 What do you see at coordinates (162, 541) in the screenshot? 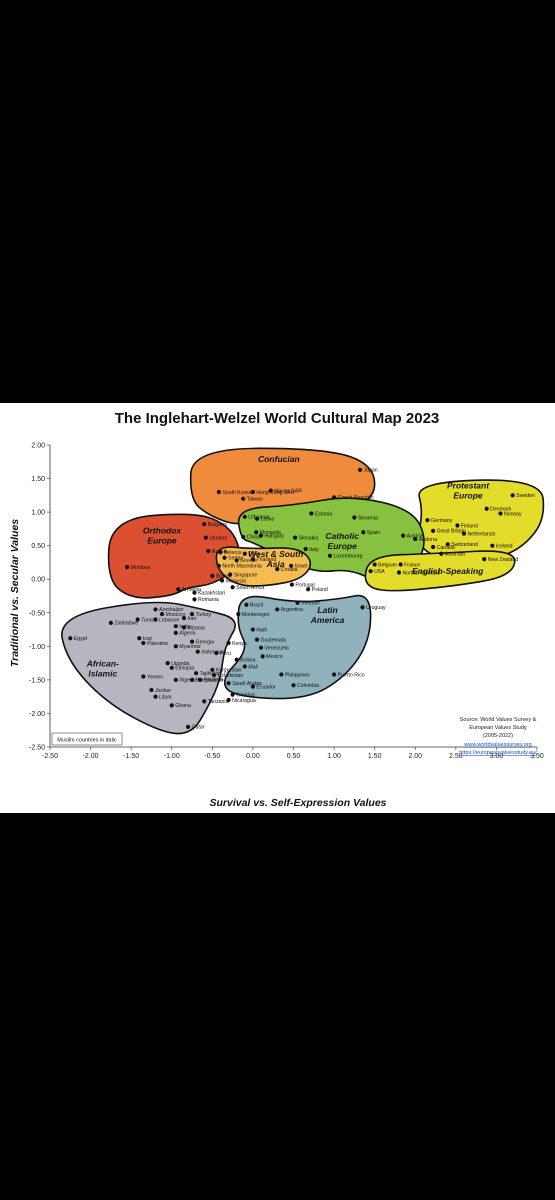
I see `region-label: Europe` at bounding box center [162, 541].